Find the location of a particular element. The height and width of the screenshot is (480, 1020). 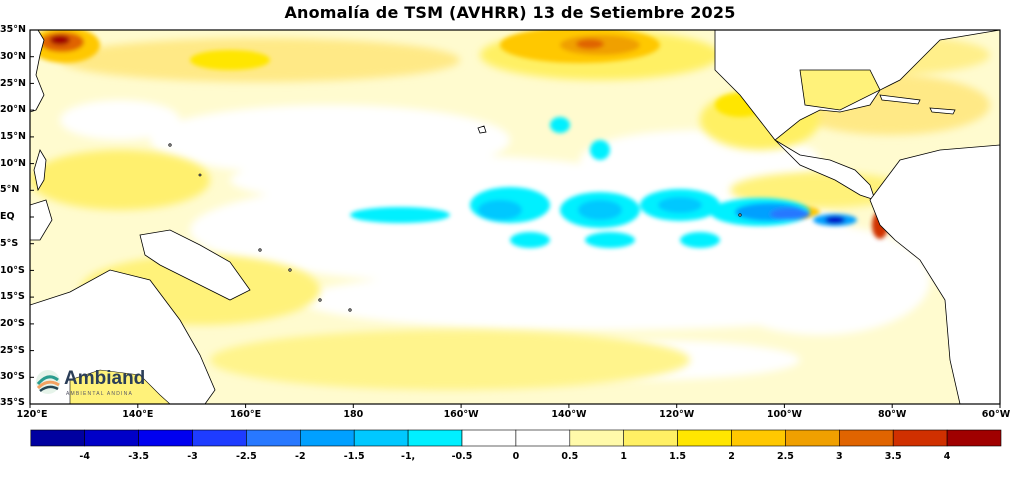

lon-label: 180 is located at coordinates (353, 414).